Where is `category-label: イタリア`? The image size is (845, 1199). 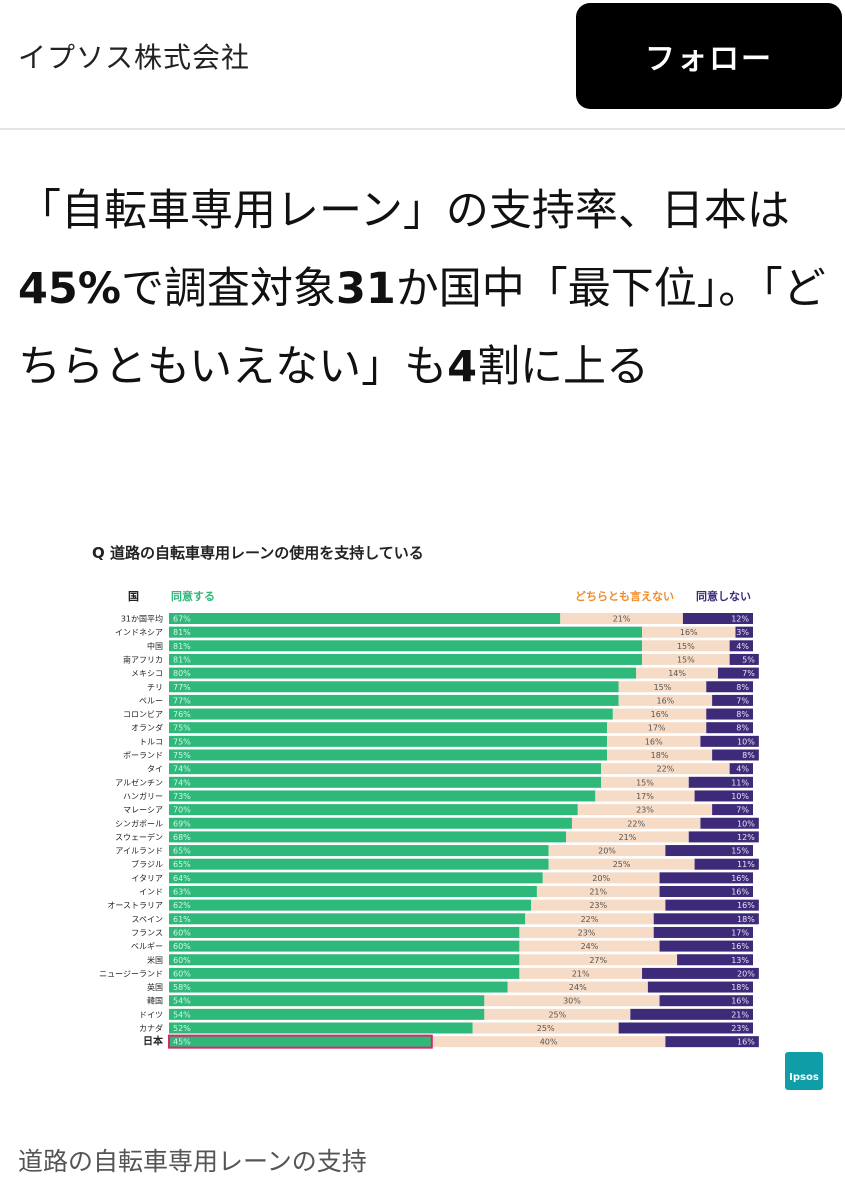
category-label: イタリア is located at coordinates (147, 878).